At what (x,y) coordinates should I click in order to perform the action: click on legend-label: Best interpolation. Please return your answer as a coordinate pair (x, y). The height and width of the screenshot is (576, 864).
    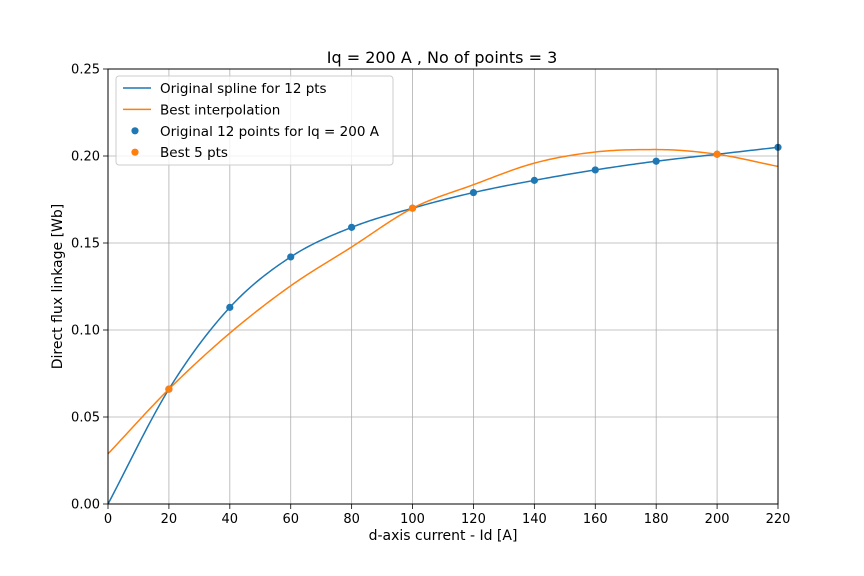
    Looking at the image, I should click on (220, 110).